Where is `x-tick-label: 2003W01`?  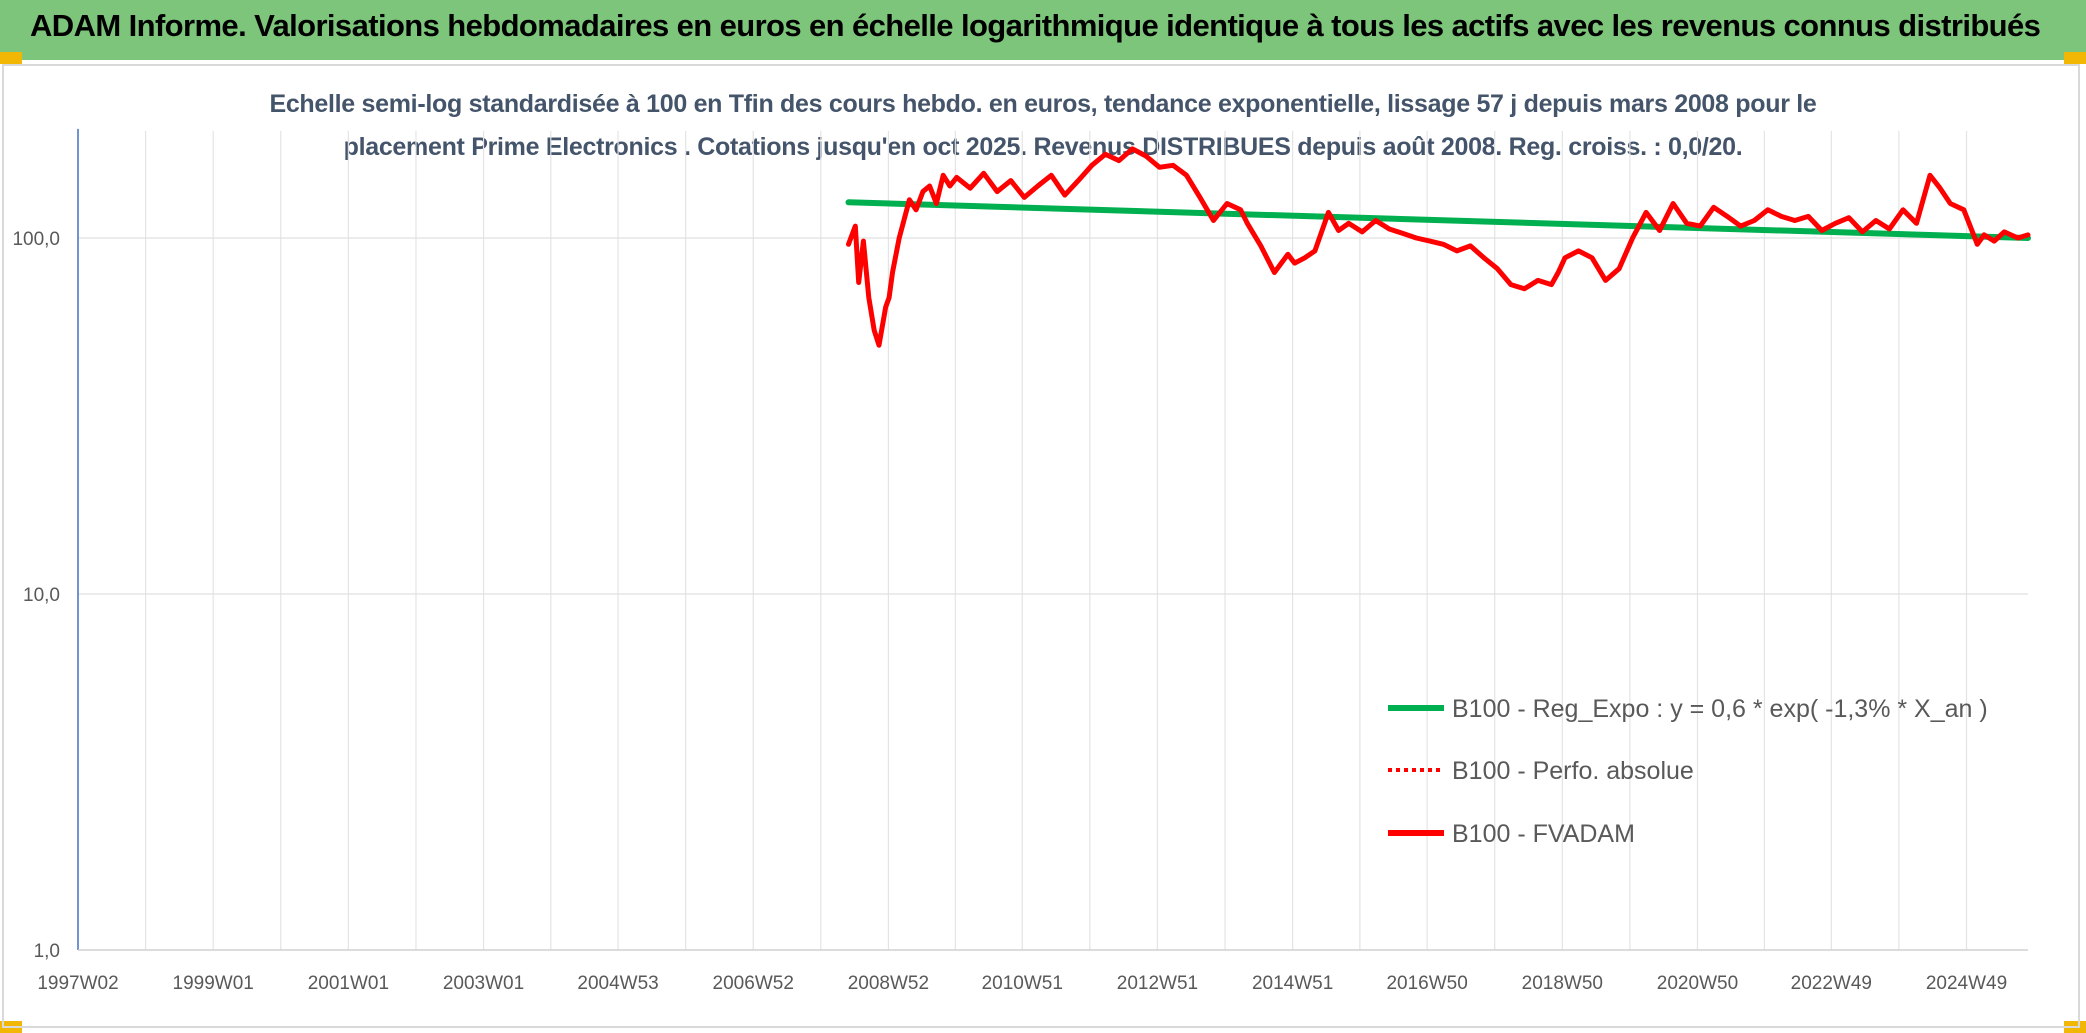
x-tick-label: 2003W01 is located at coordinates (483, 983).